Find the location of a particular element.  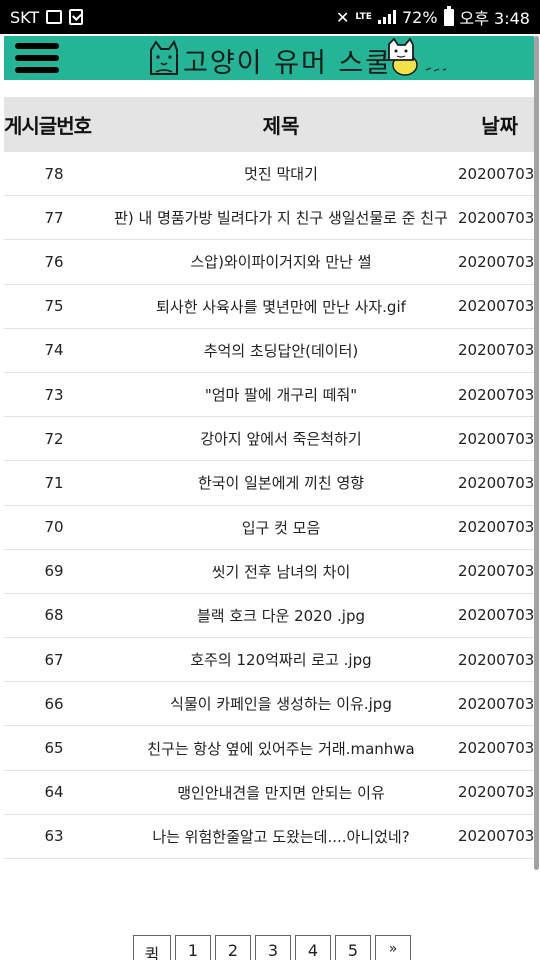

post-title-link: 한국이 일본에게 끼친 영향 is located at coordinates (281, 483).